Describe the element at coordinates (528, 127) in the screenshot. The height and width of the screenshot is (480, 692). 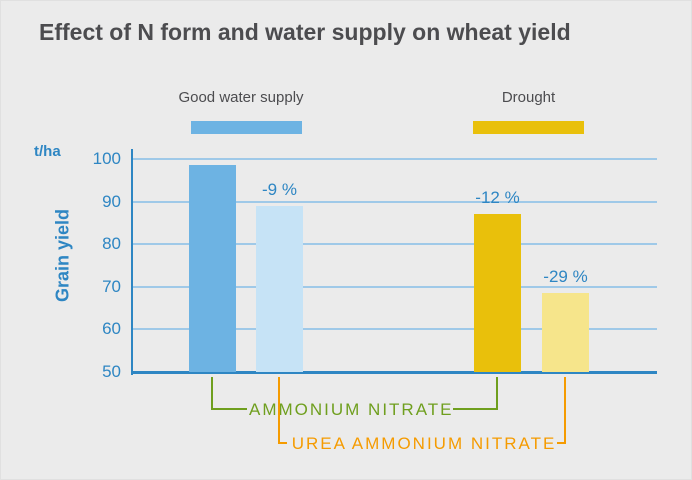
I see `legend-drought-swatch` at that location.